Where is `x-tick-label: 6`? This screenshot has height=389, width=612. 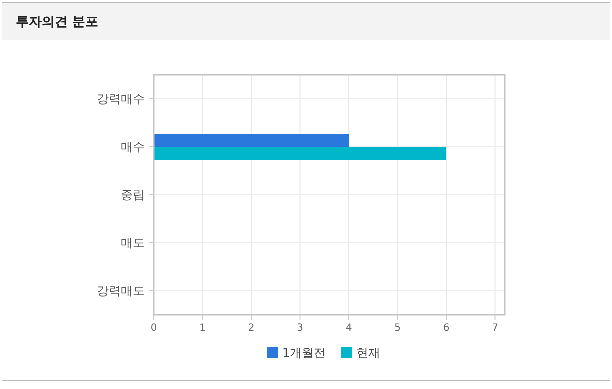
x-tick-label: 6 is located at coordinates (446, 328).